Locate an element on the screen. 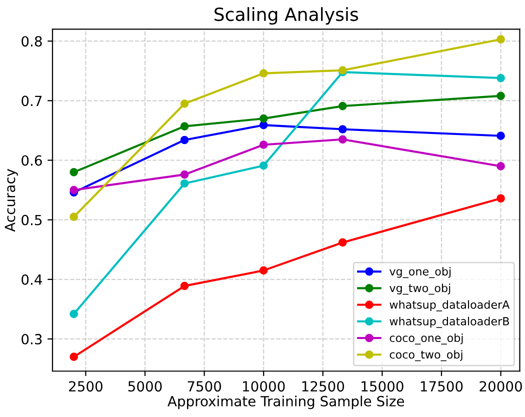 Image resolution: width=525 pixels, height=417 pixels. legend-label: coco_one_obj is located at coordinates (426, 339).